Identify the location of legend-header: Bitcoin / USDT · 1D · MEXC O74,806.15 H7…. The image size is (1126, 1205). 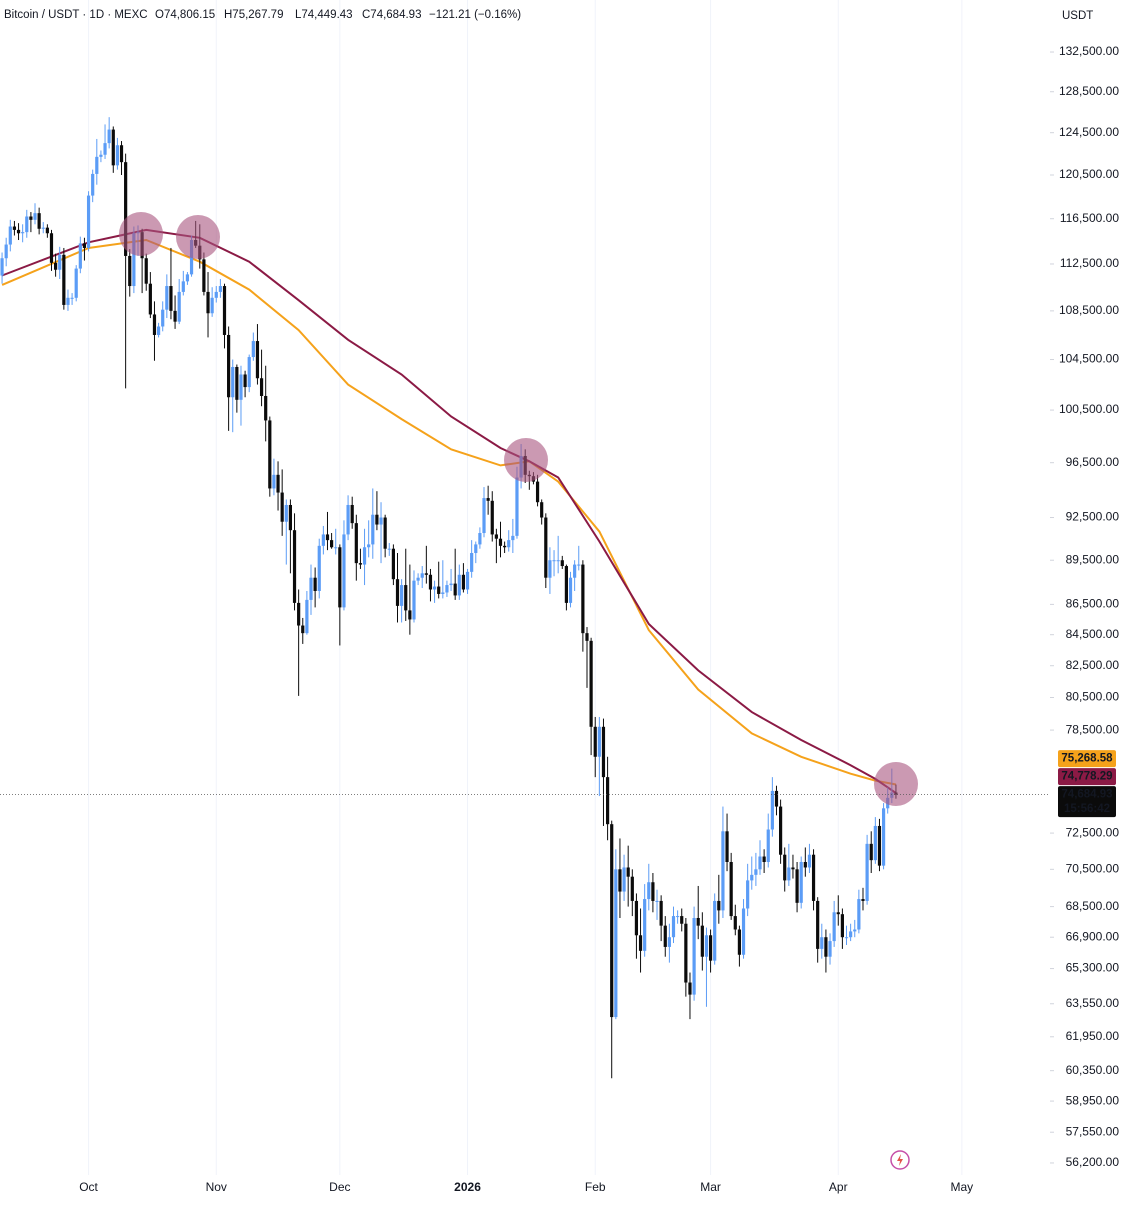
(548, 15).